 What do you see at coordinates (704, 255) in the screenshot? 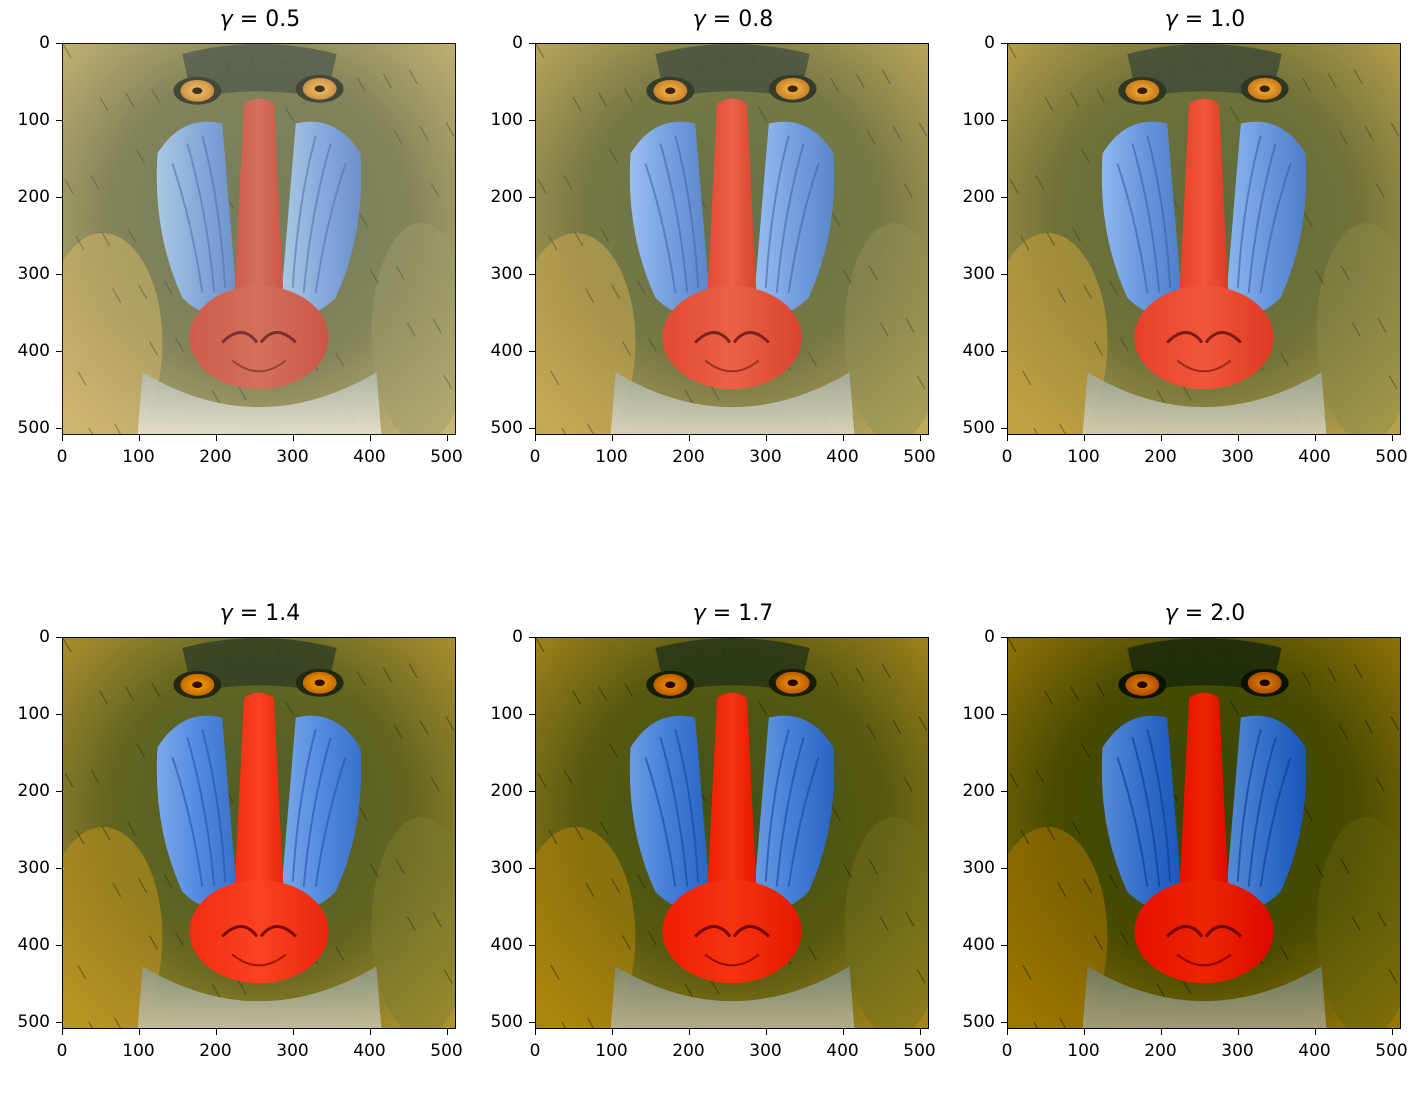
I see `subplot-gamma-0-8: γ = 0.8 0 100 200 300 400 500 0 100 200 300 400 500` at bounding box center [704, 255].